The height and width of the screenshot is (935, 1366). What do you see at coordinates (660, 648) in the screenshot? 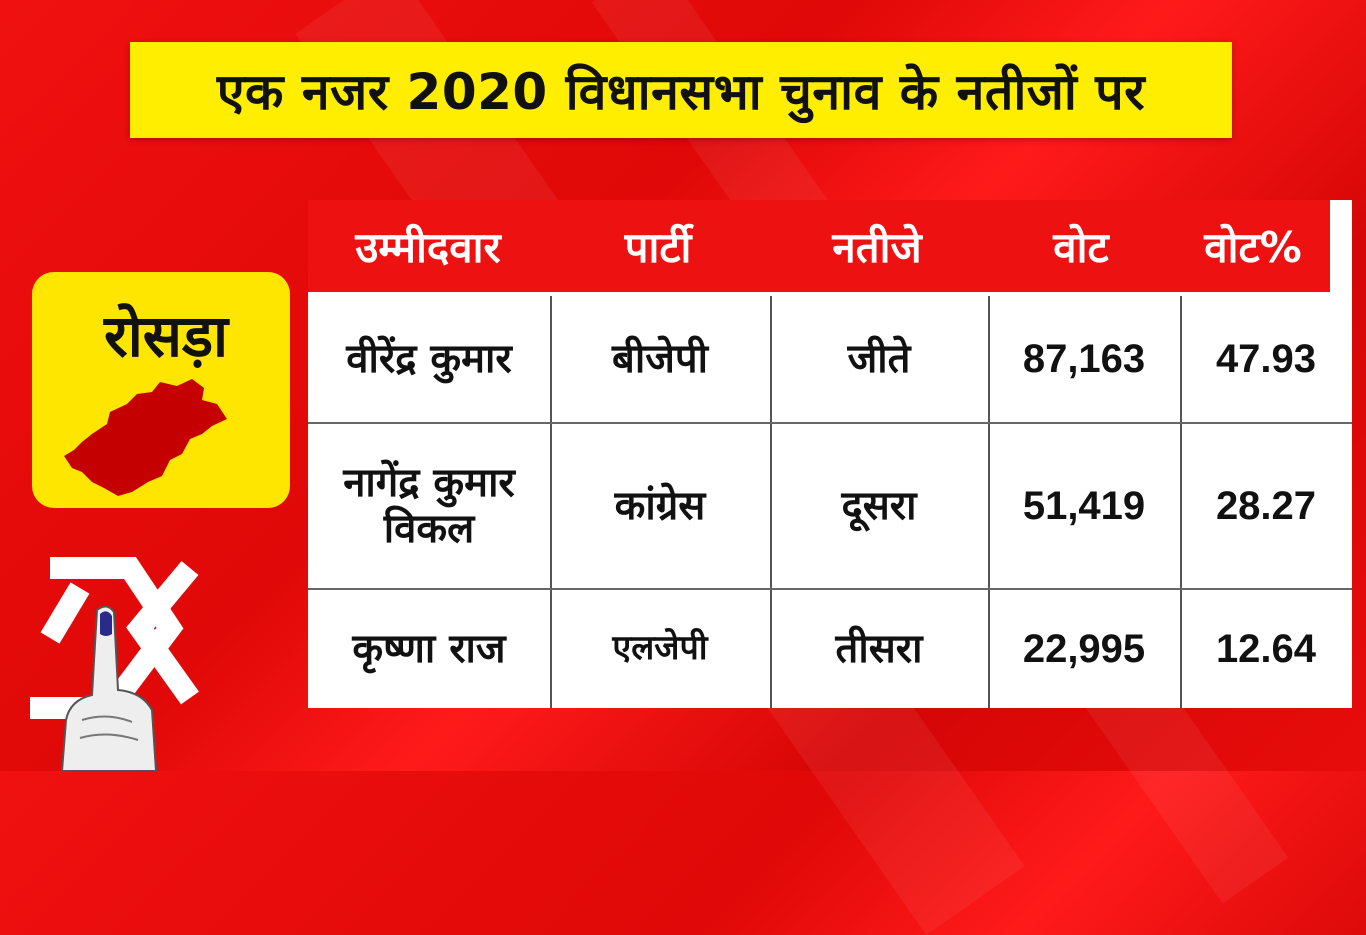
I see `party-cell: एलजेपी` at bounding box center [660, 648].